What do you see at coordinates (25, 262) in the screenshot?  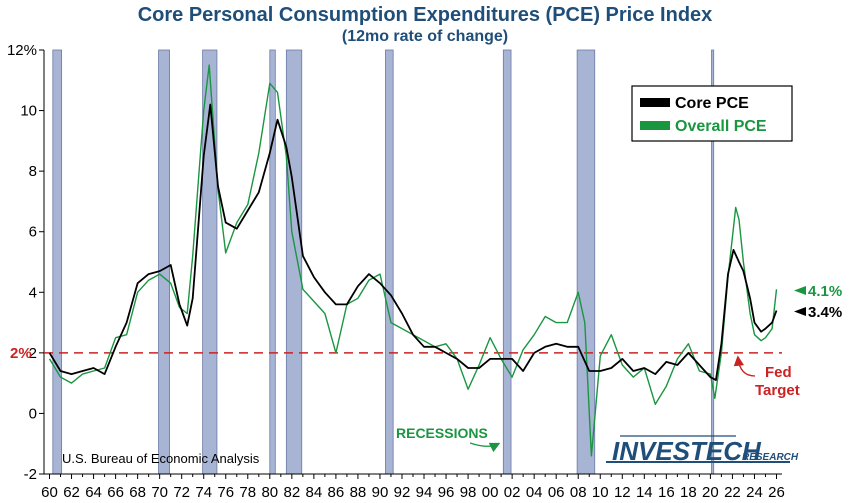 I see `y-axis-ticks: -2 0 2 4 6 8 10 12%` at bounding box center [25, 262].